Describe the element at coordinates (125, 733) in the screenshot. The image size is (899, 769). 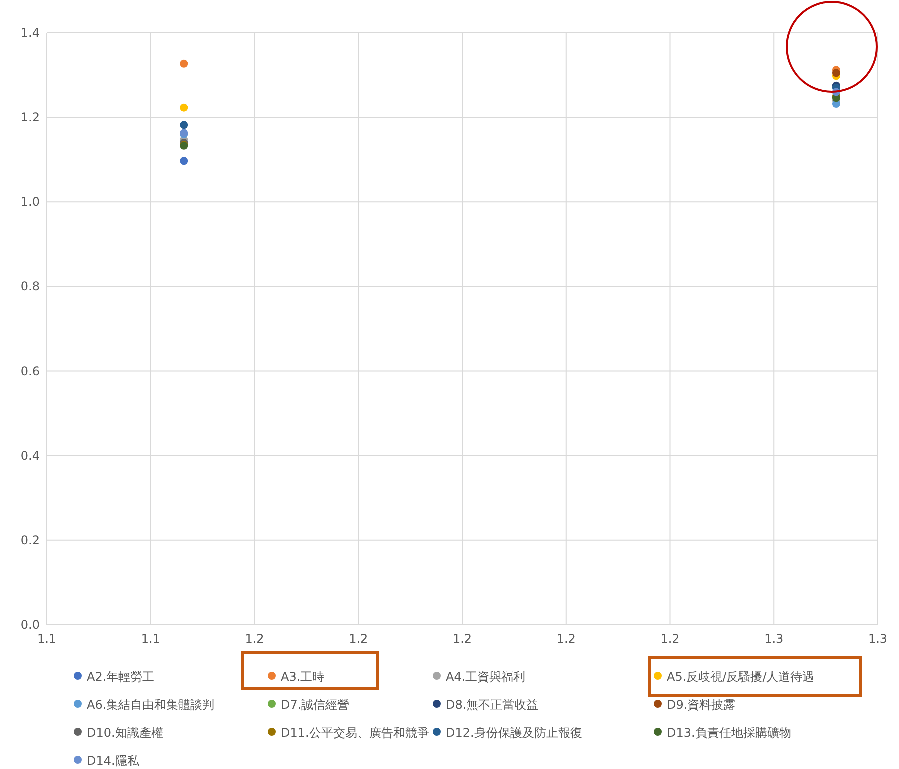
I see `legend-label: D10.知識產權` at that location.